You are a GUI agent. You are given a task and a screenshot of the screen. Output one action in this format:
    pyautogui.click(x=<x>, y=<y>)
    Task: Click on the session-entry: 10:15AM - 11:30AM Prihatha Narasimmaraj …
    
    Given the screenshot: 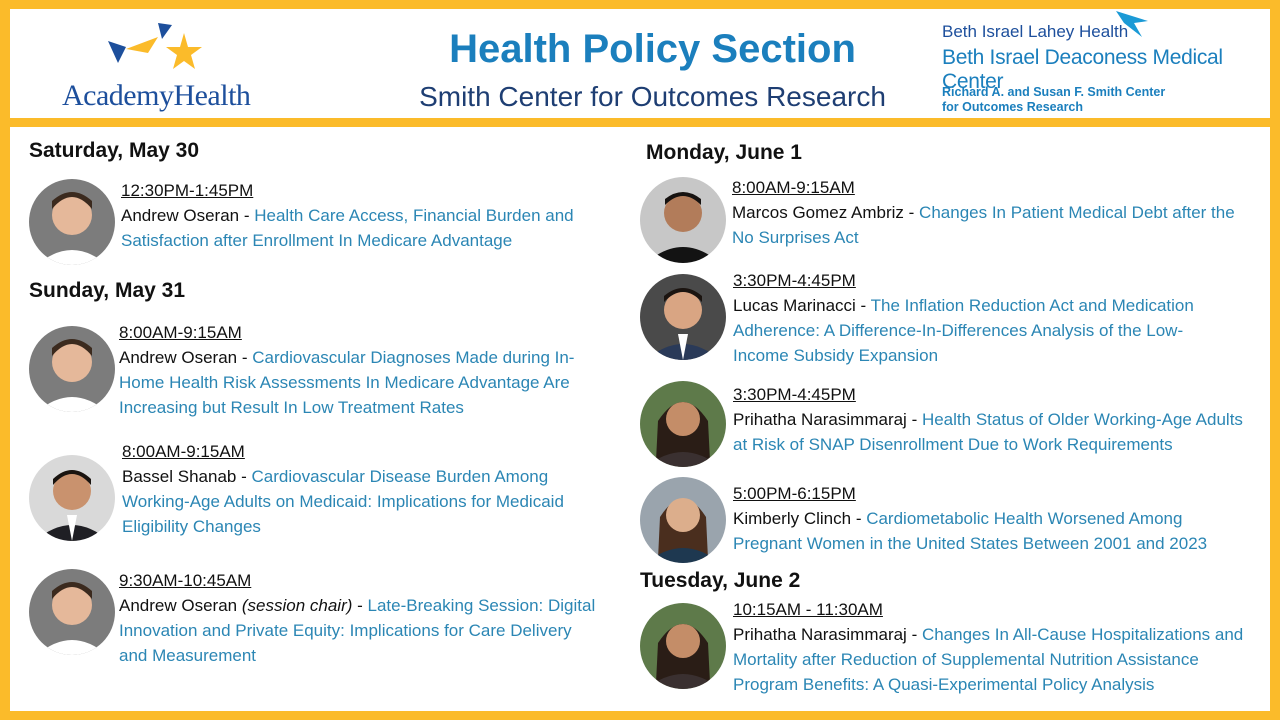 What is the action you would take?
    pyautogui.click(x=1000, y=647)
    